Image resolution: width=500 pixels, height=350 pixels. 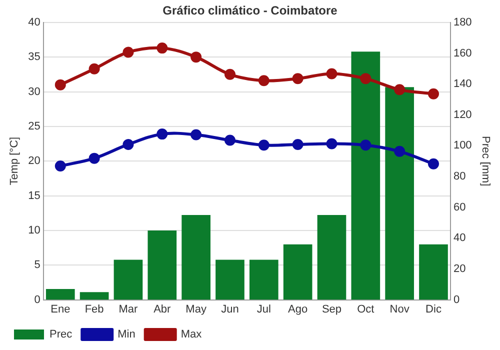 What do you see at coordinates (163, 309) in the screenshot?
I see `x-tick-label: Abr` at bounding box center [163, 309].